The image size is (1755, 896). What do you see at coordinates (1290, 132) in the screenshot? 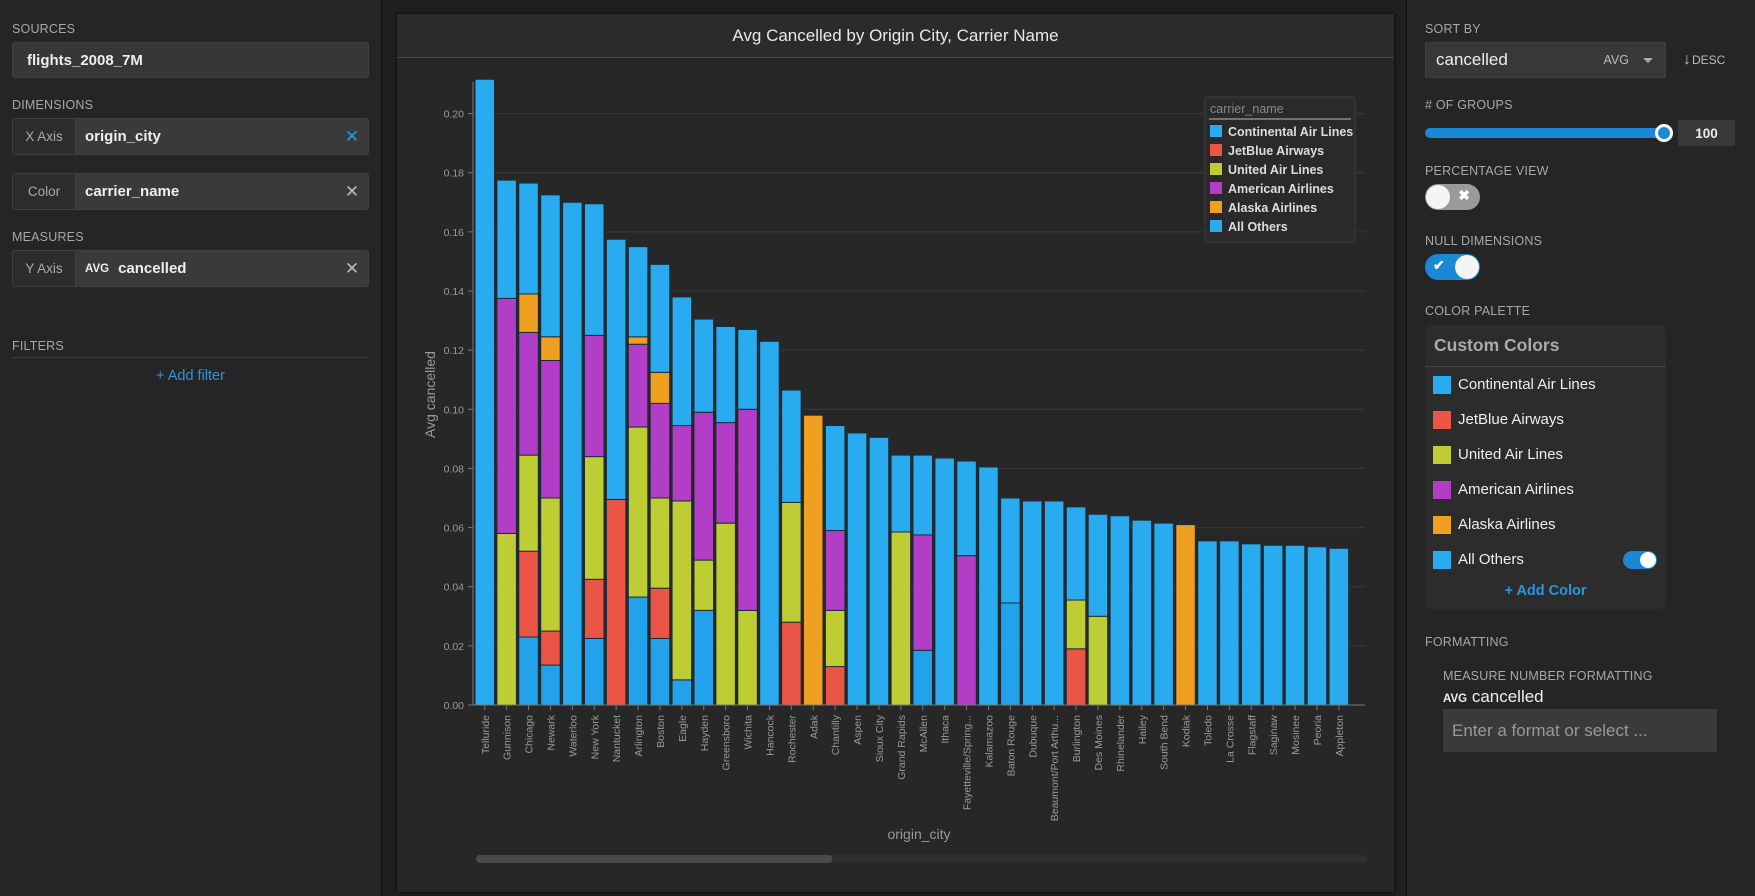
I see `legend-item-label: Continental Air Lines` at bounding box center [1290, 132].